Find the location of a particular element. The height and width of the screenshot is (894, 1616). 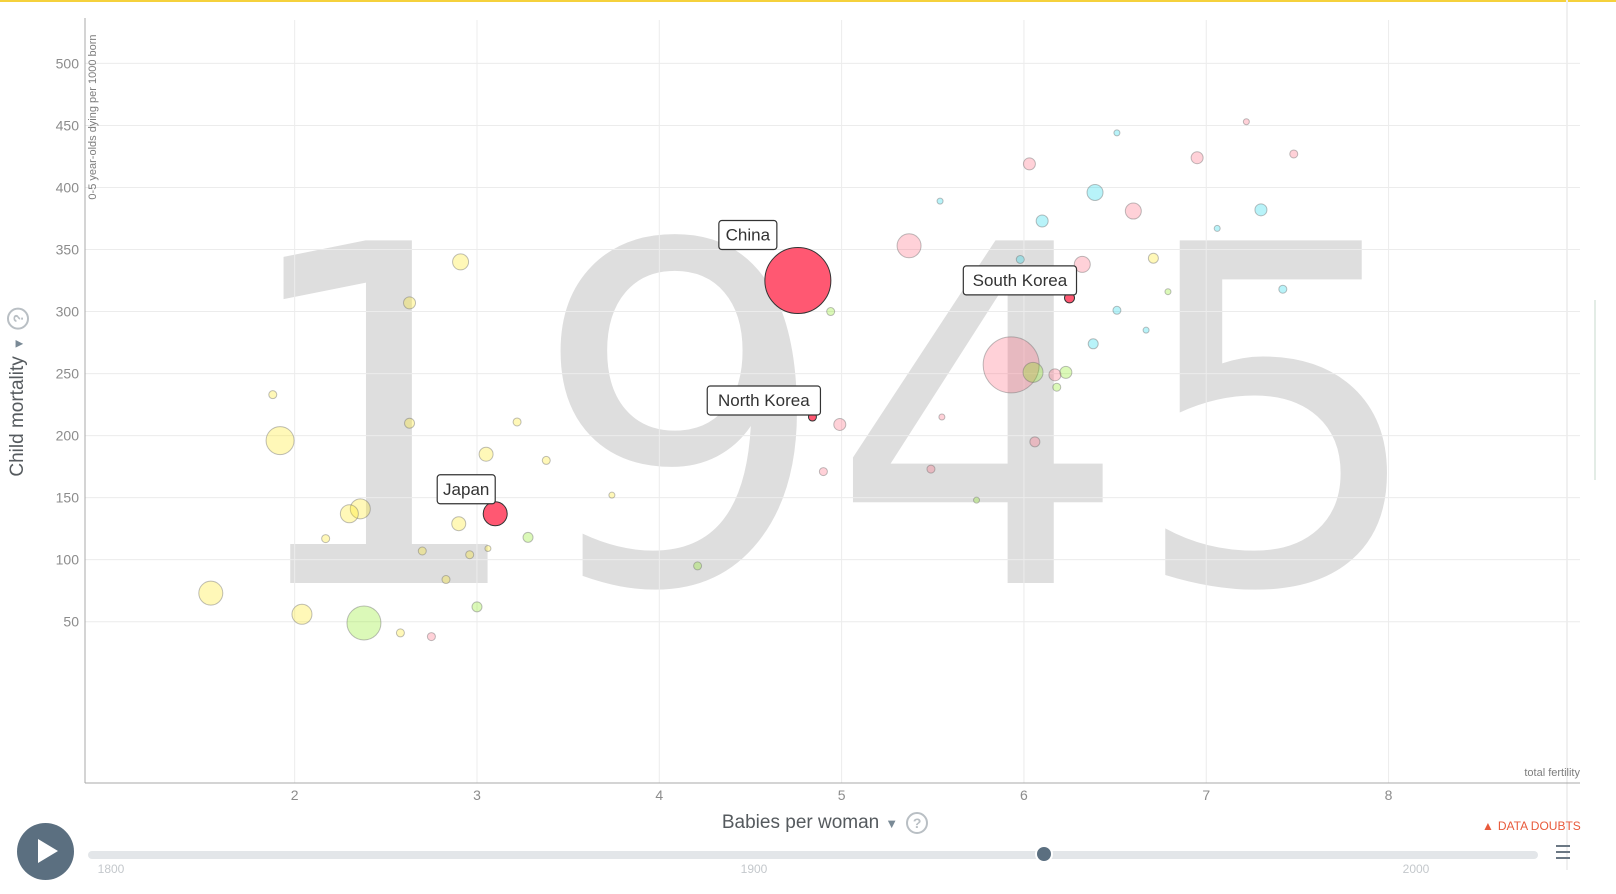

data-doubts-link: ▲ DATA DOUBTS is located at coordinates (1531, 826).